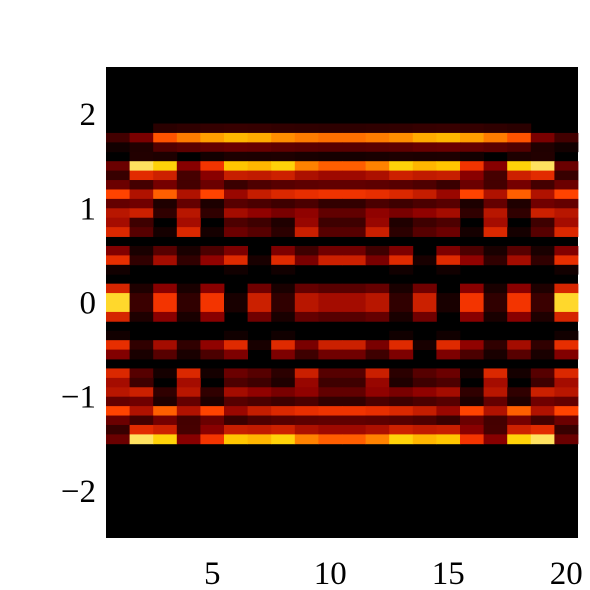  Describe the element at coordinates (88, 209) in the screenshot. I see `y-tick-label: 1` at that location.